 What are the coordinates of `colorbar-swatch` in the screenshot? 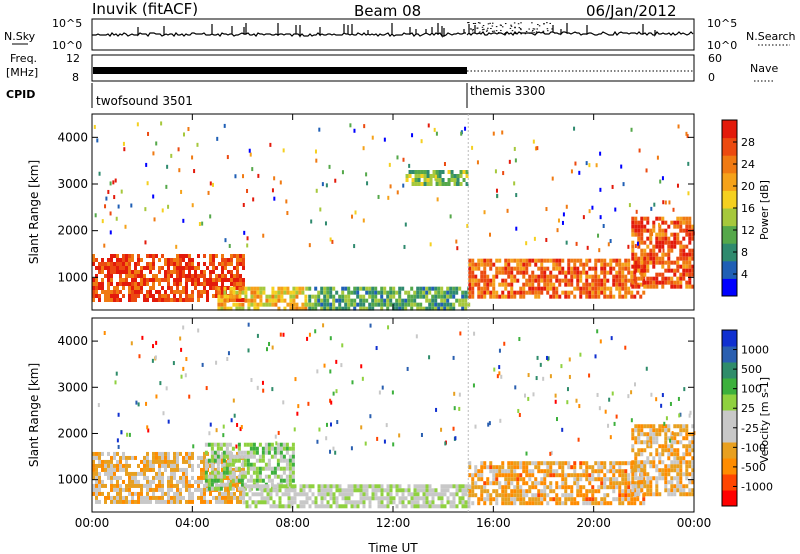 It's located at (729, 482).